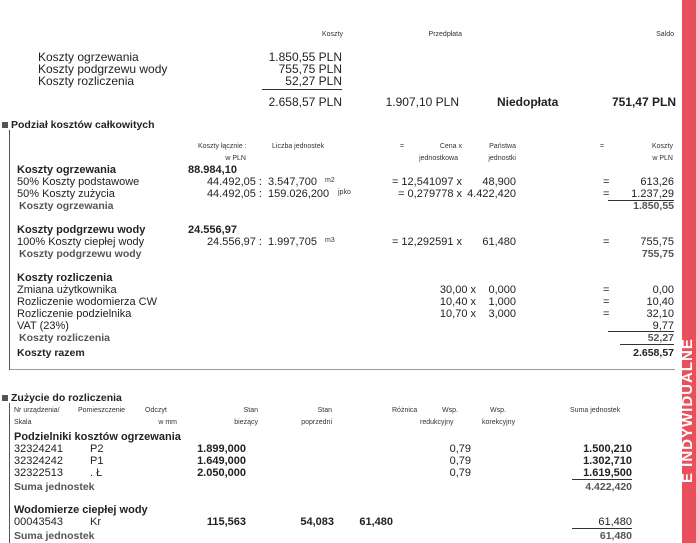 The image size is (696, 543). I want to click on row-qty: 3,000, so click(502, 314).